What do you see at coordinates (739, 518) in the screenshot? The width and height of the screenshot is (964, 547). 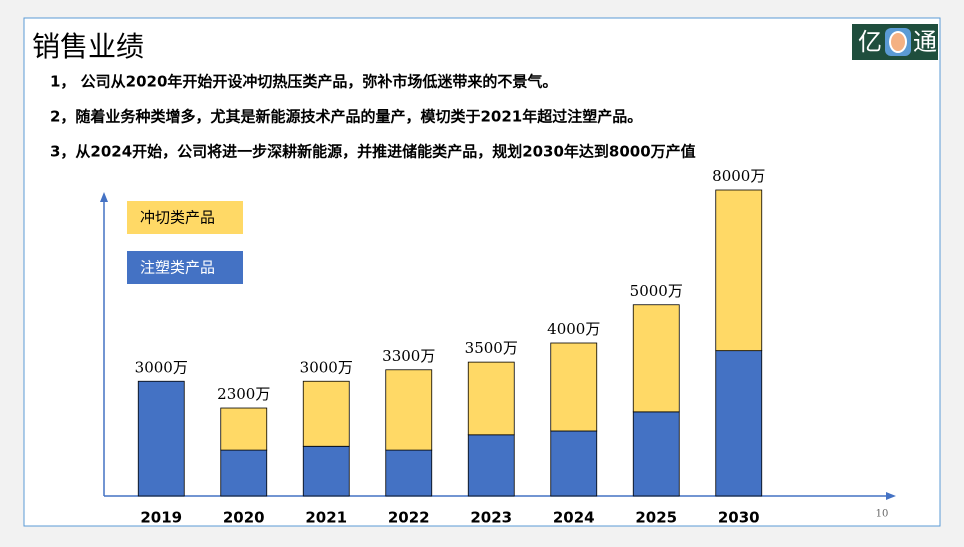 I see `x-tick-label: 2030` at bounding box center [739, 518].